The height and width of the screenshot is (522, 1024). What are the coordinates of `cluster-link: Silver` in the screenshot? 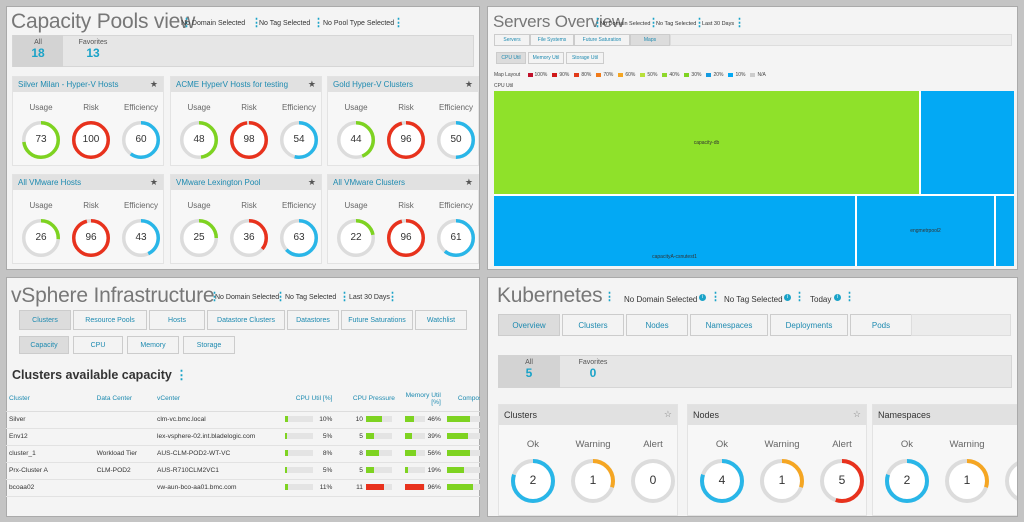 It's located at (50, 420).